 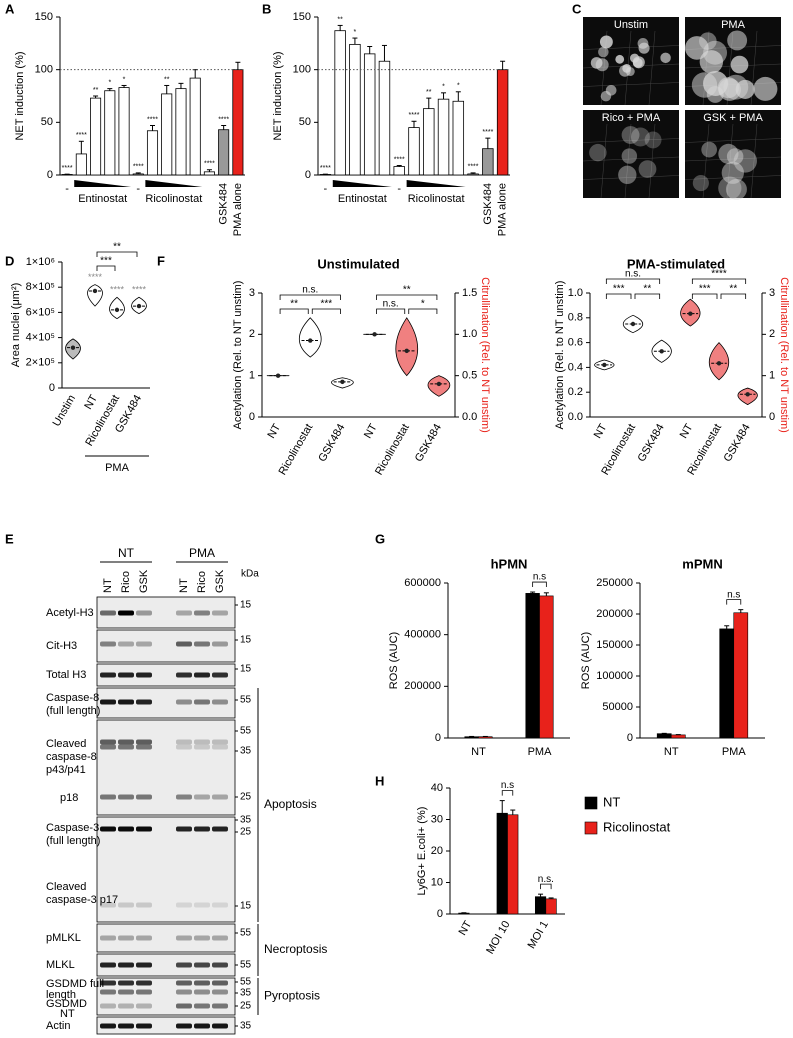 I want to click on kda-marker: 25, so click(x=246, y=797).